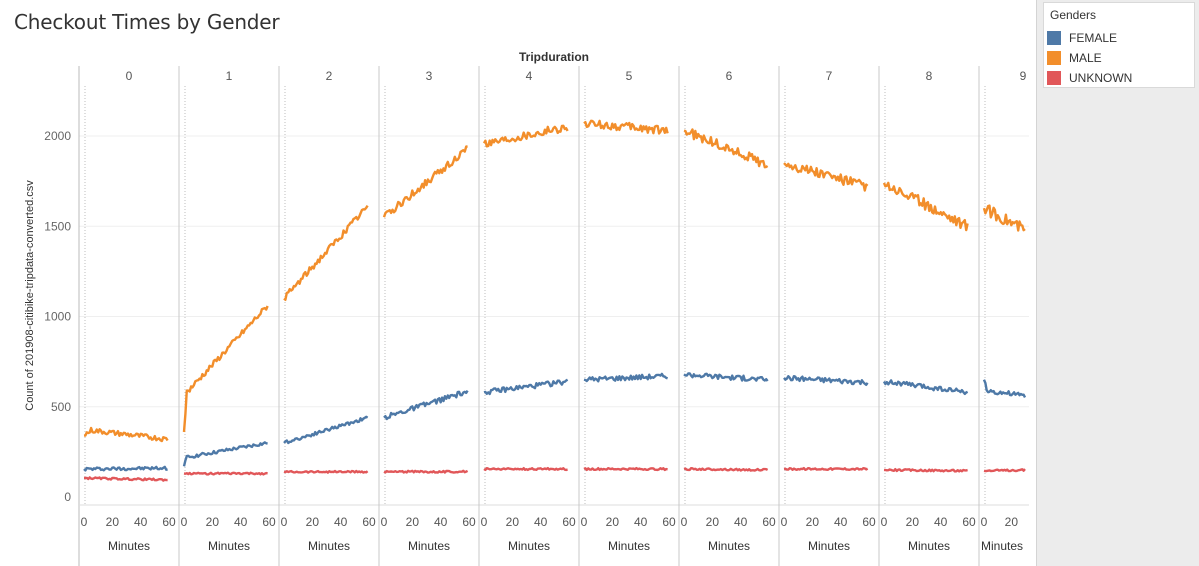  I want to click on x-axis-label-3: Minutes, so click(429, 546).